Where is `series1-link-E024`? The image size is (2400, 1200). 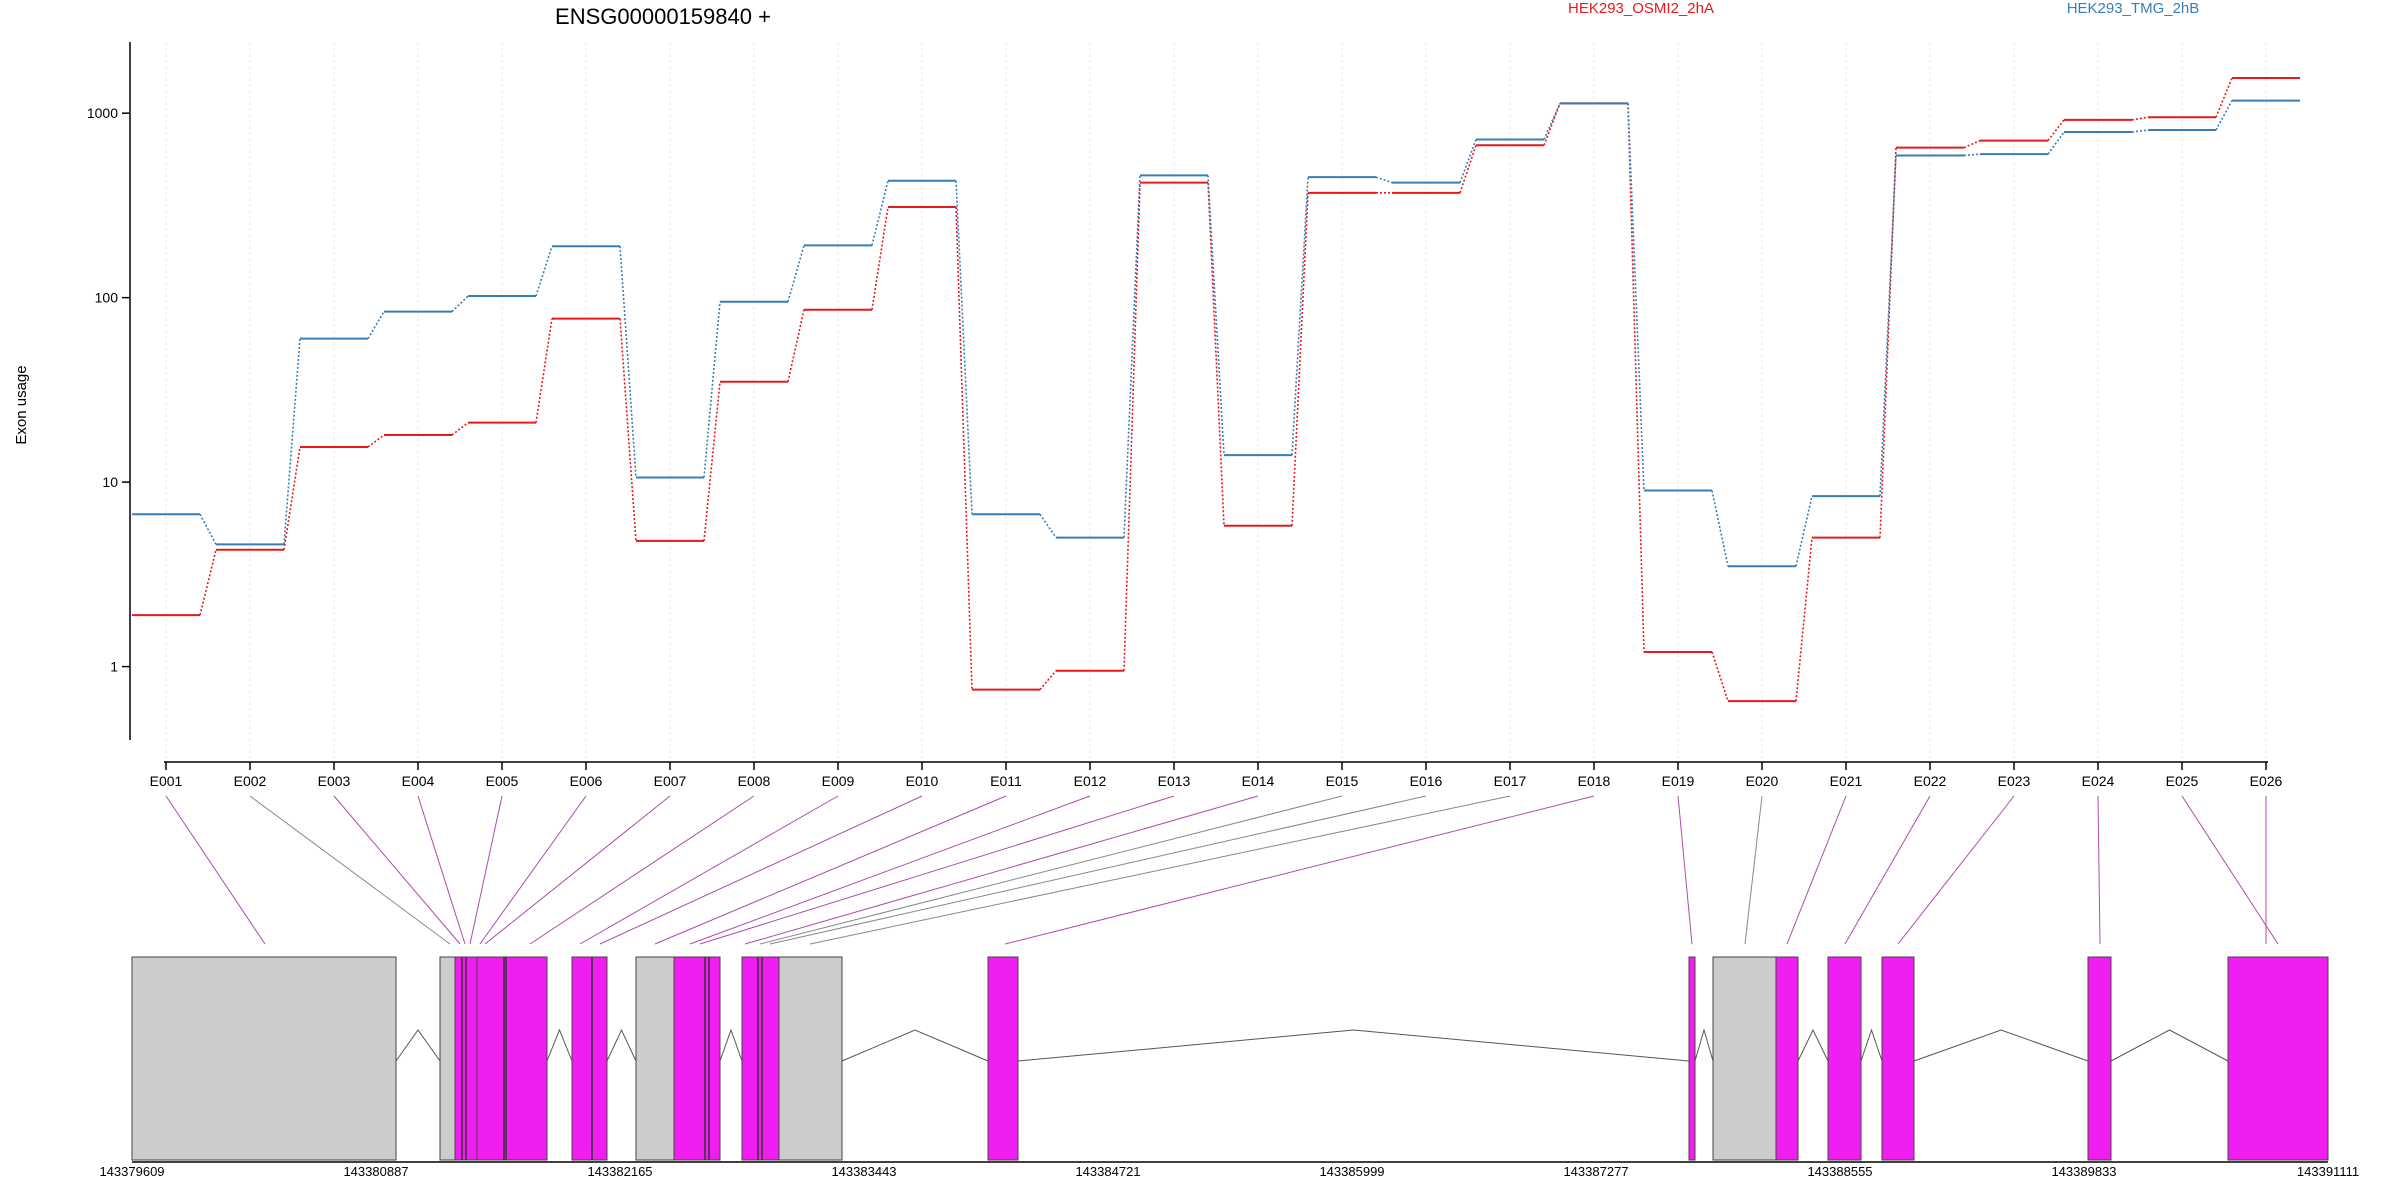 series1-link-E024 is located at coordinates (2140, 131).